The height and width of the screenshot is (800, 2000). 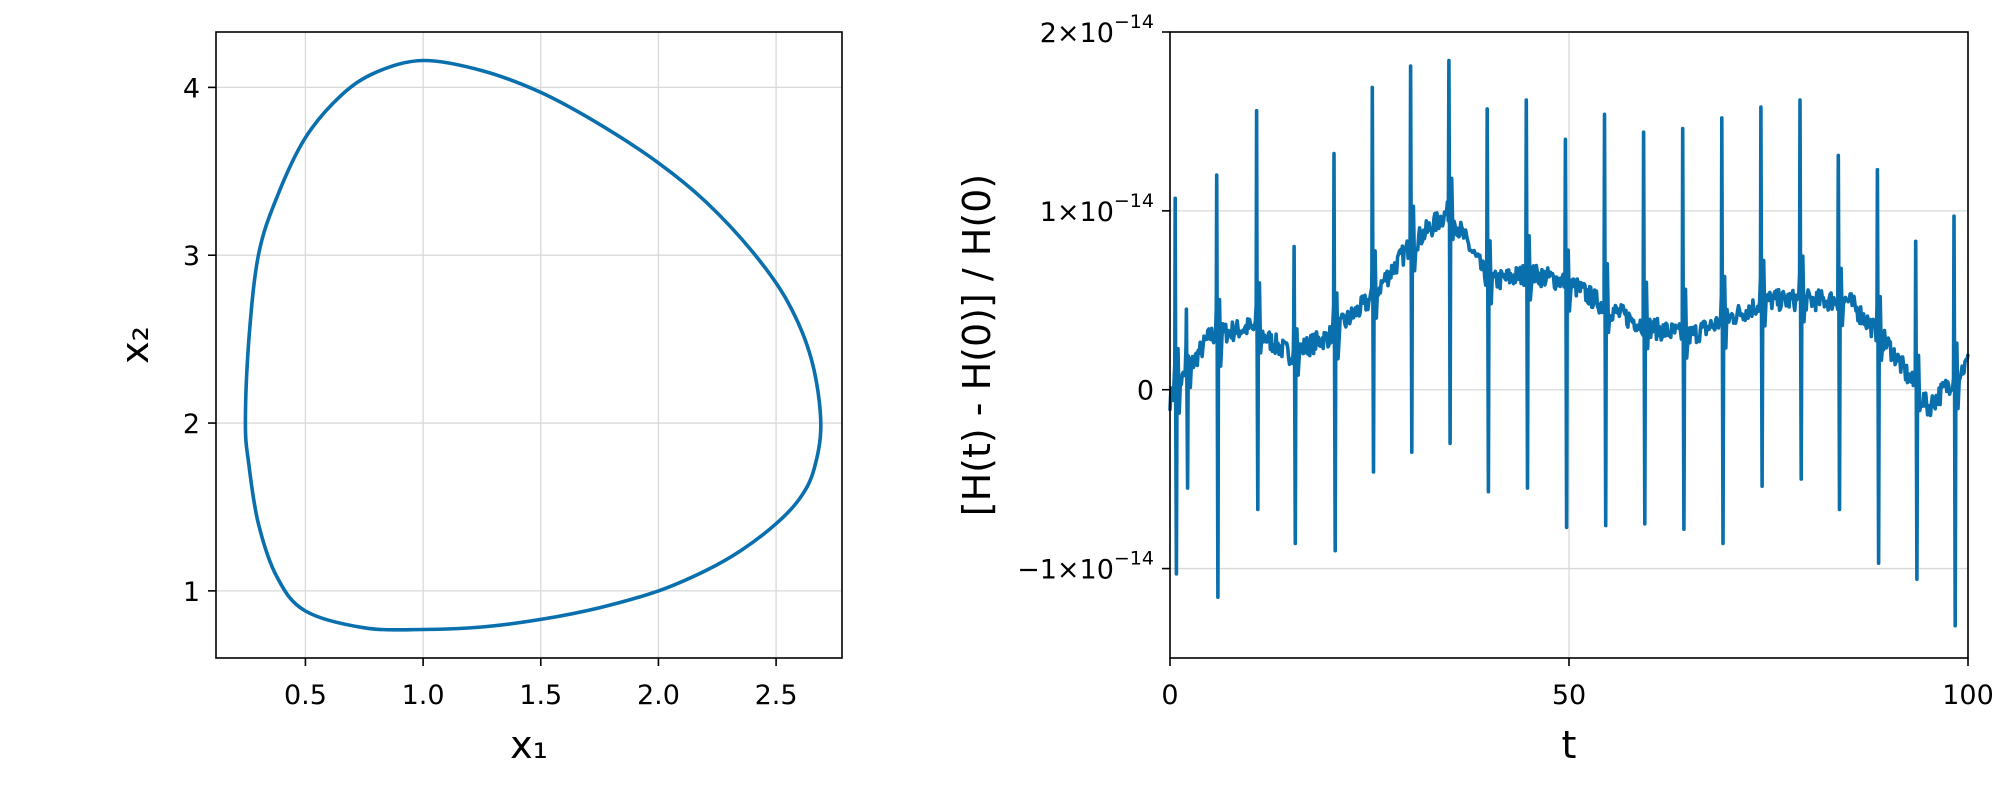 I want to click on x-tick-label: 0.5, so click(x=305, y=695).